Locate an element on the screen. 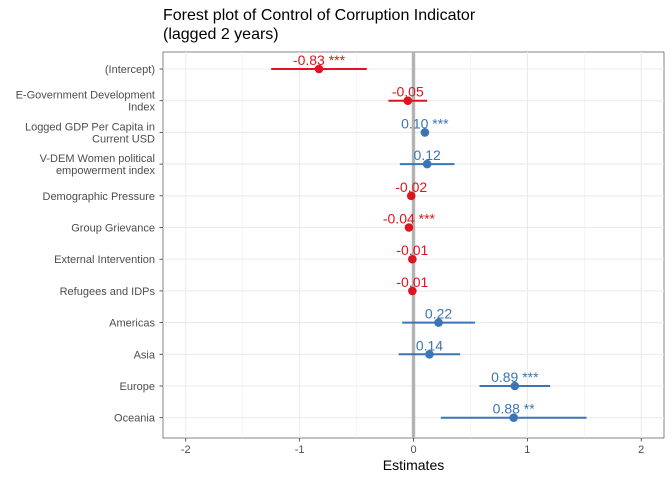  y-label-7-0: Refugees and IDPs is located at coordinates (108, 292).